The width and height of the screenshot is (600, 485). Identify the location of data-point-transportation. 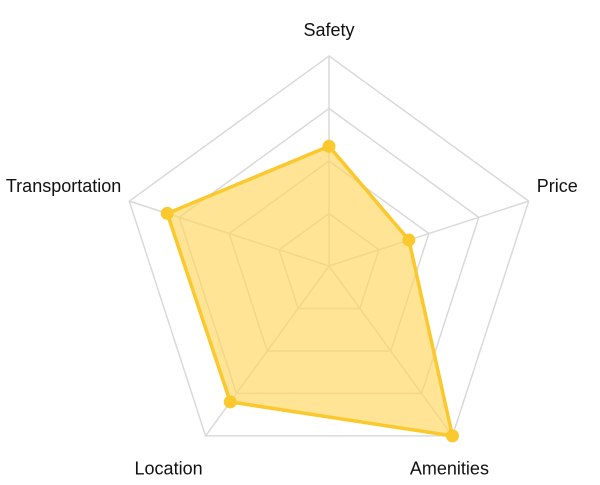
(167, 213).